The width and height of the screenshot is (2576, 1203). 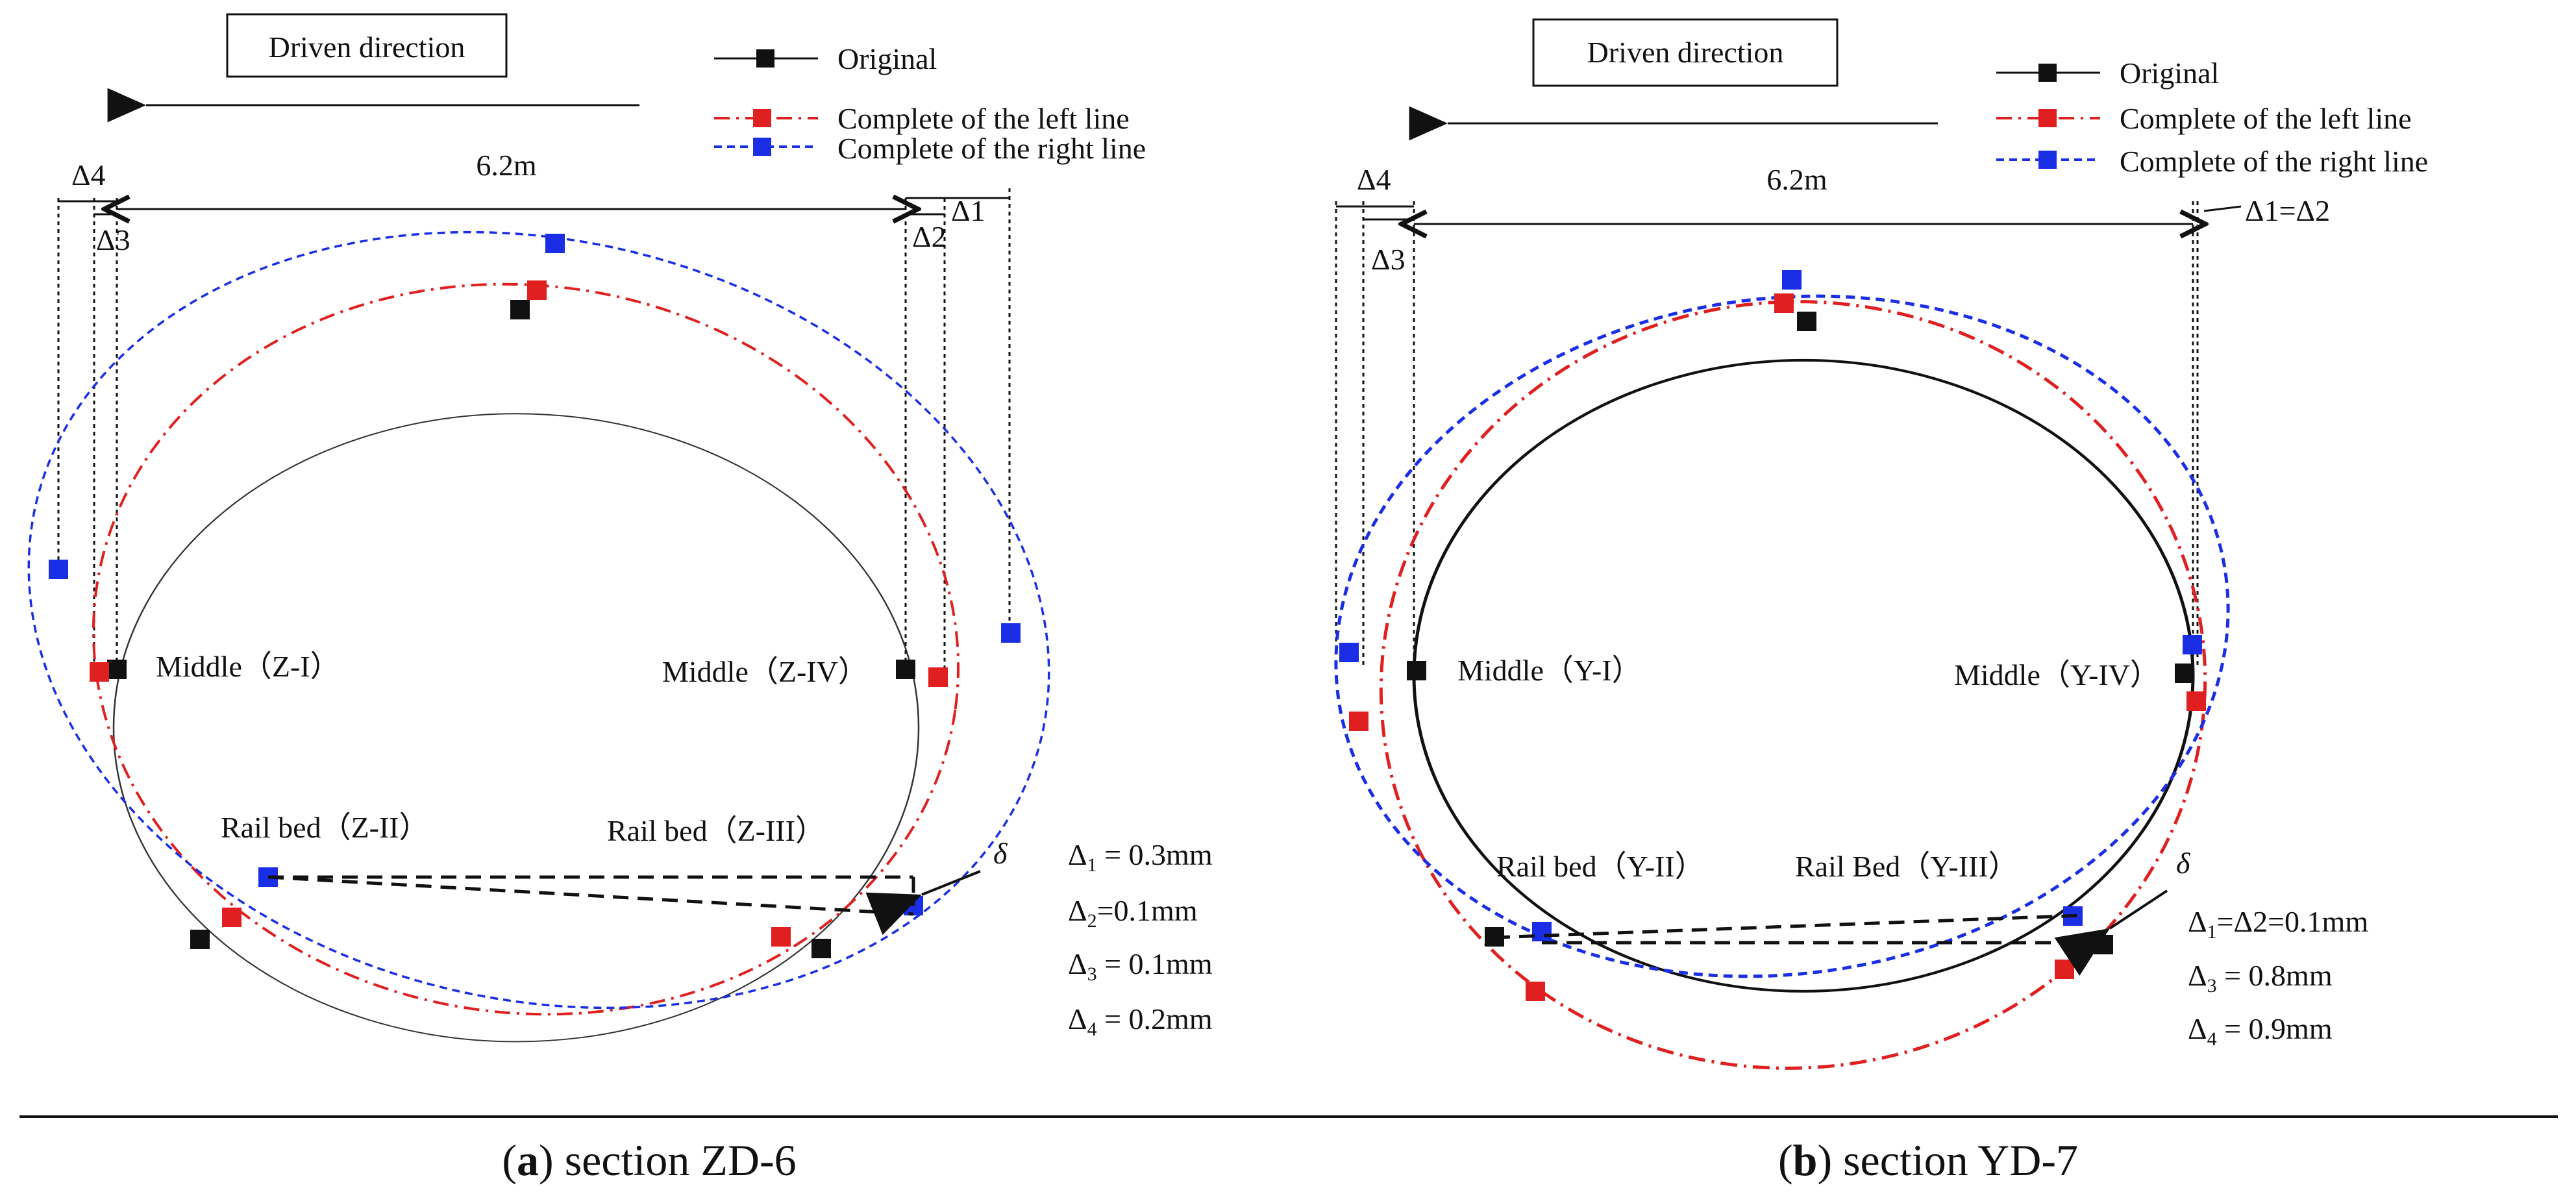 I want to click on driven-direction-label-b: Driven direction, so click(x=1685, y=52).